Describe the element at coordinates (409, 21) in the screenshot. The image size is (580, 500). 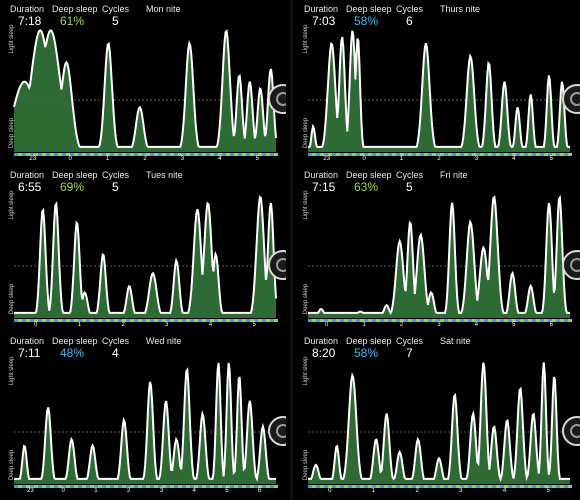
I see `cycles-value: 6` at that location.